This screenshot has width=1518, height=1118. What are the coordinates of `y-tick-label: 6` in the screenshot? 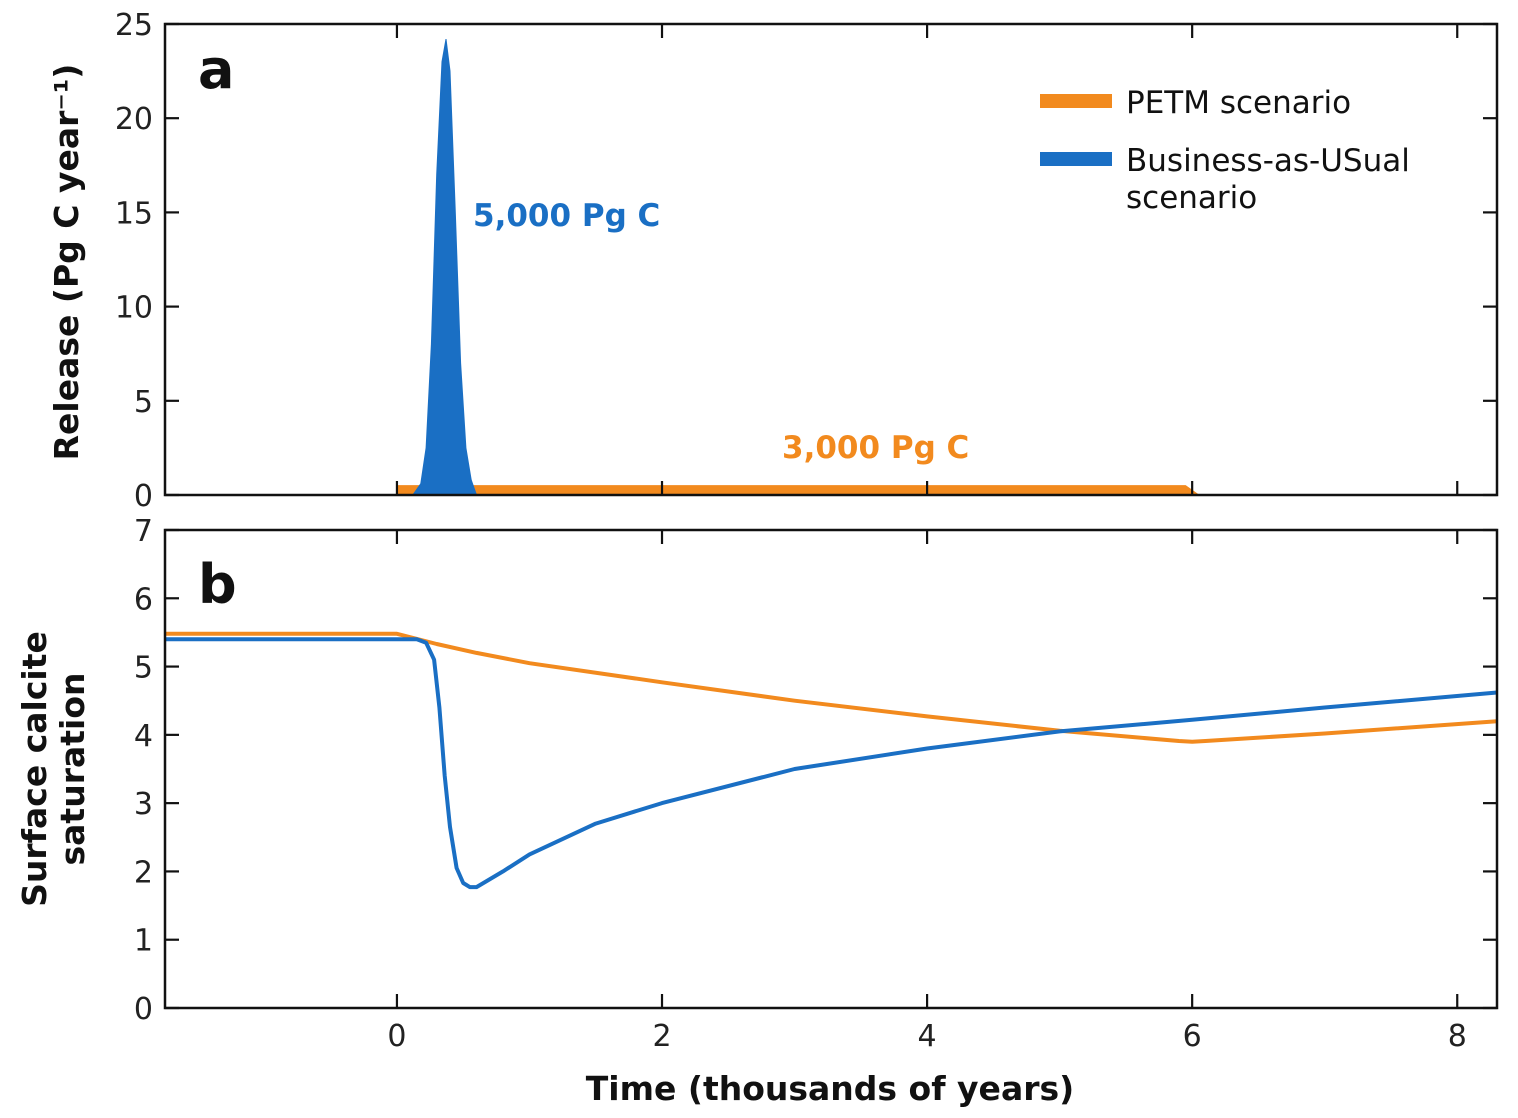 It's located at (143, 599).